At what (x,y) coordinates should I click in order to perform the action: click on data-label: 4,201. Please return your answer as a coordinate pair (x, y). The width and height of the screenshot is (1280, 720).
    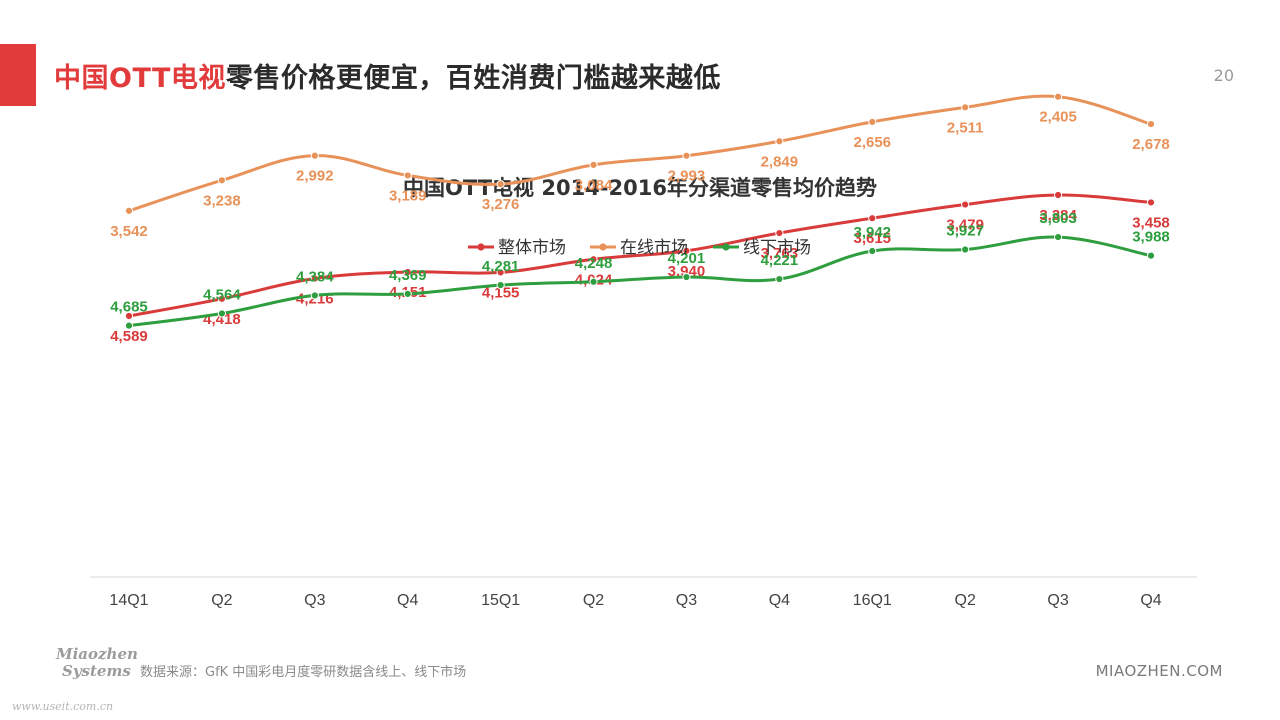
    Looking at the image, I should click on (687, 258).